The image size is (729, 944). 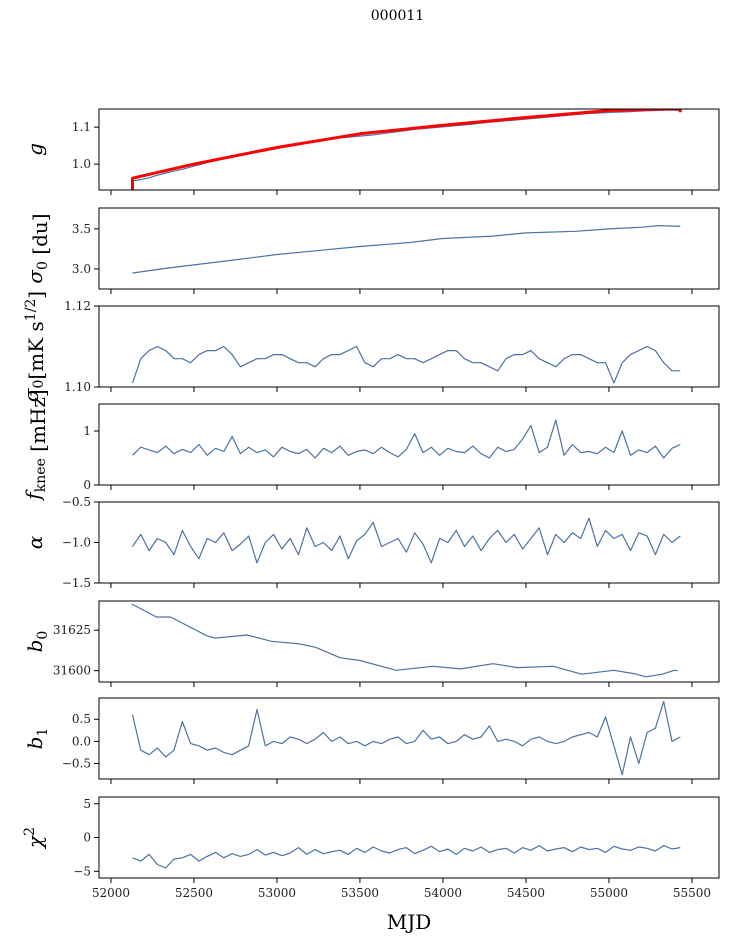 What do you see at coordinates (406, 145) in the screenshot?
I see `series-line-g` at bounding box center [406, 145].